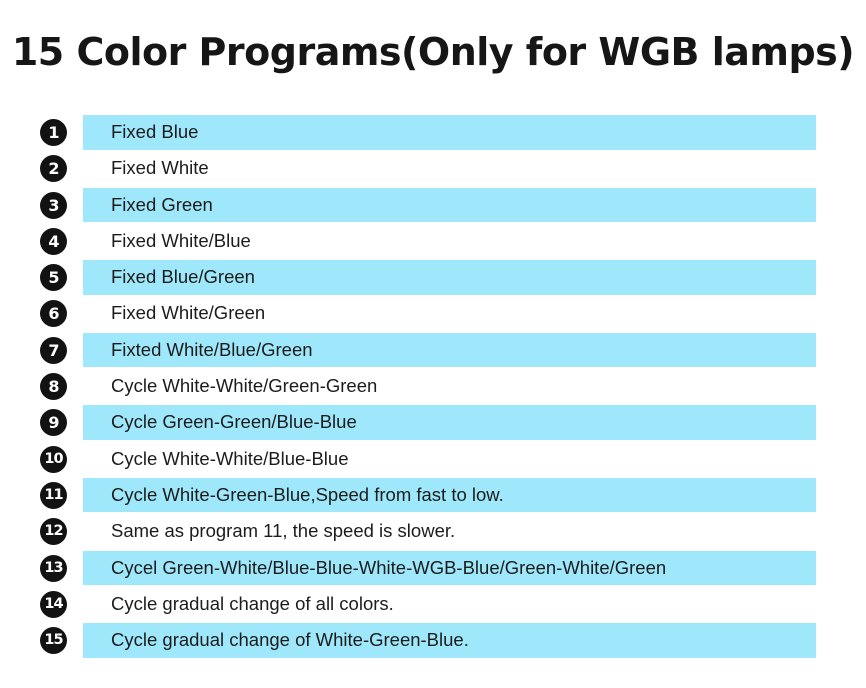 The width and height of the screenshot is (866, 688). What do you see at coordinates (53, 423) in the screenshot?
I see `number-badge-icon: 9` at bounding box center [53, 423].